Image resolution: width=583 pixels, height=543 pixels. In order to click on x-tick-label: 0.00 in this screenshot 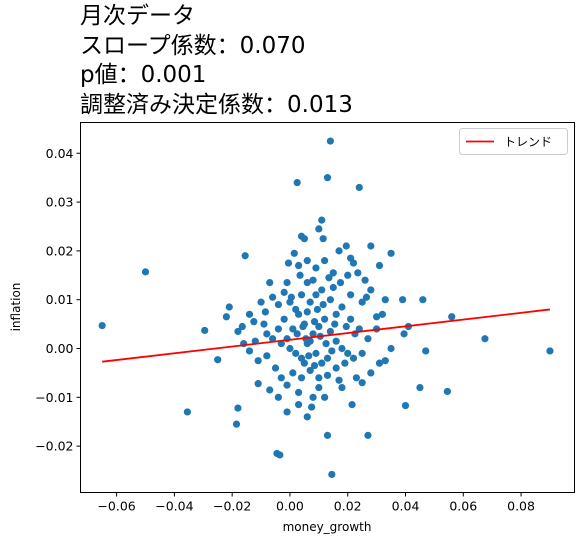, I will do `click(290, 506)`.